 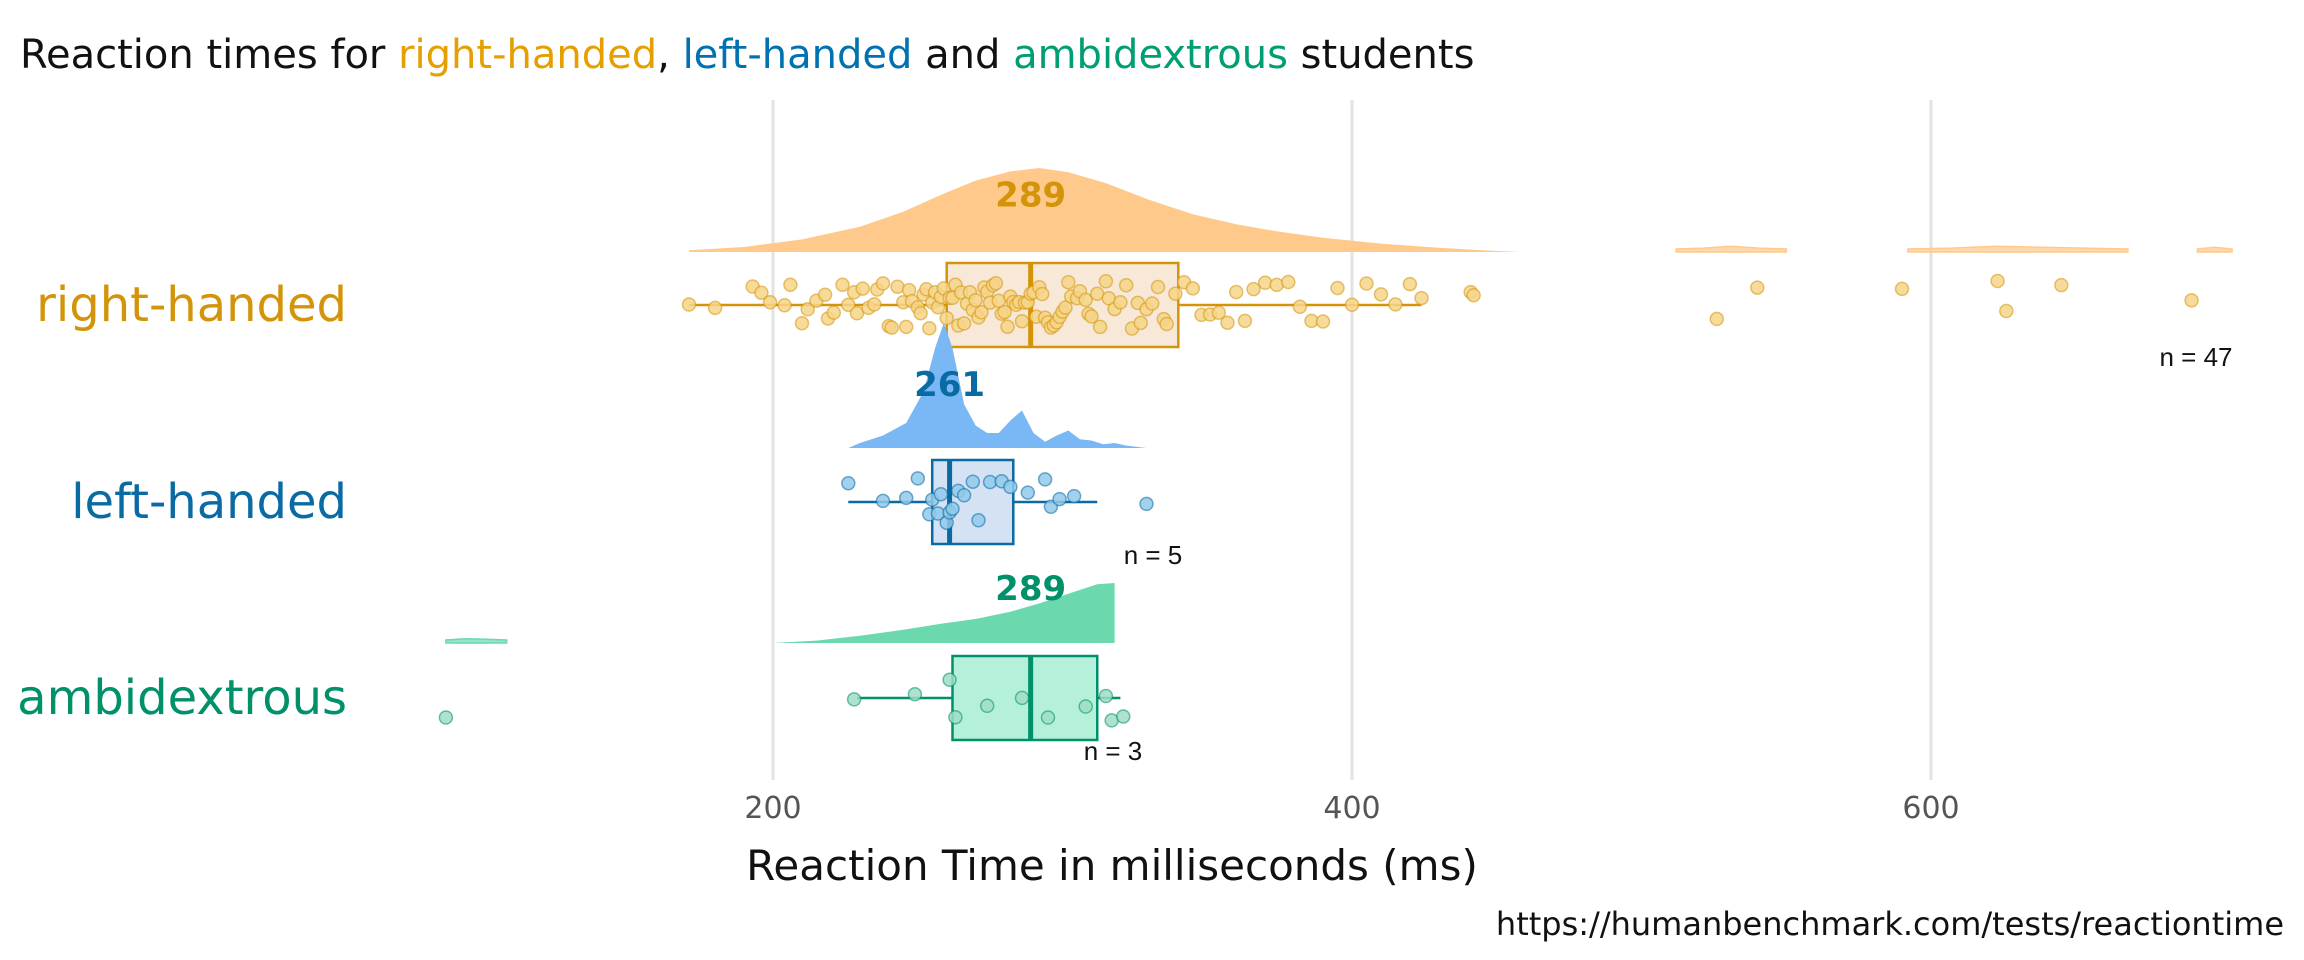 I want to click on x-tick-label: 200, so click(x=772, y=808).